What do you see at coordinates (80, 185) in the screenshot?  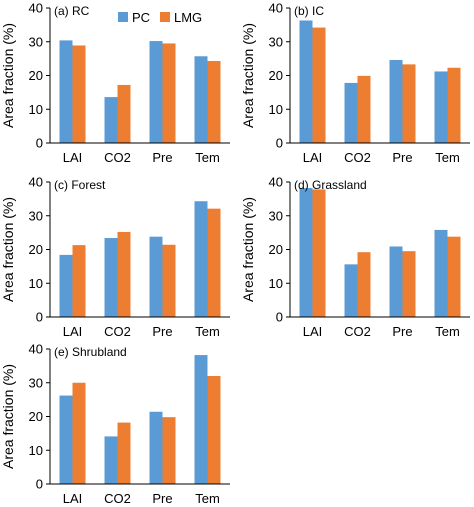 I see `panel-label: (c) Forest` at bounding box center [80, 185].